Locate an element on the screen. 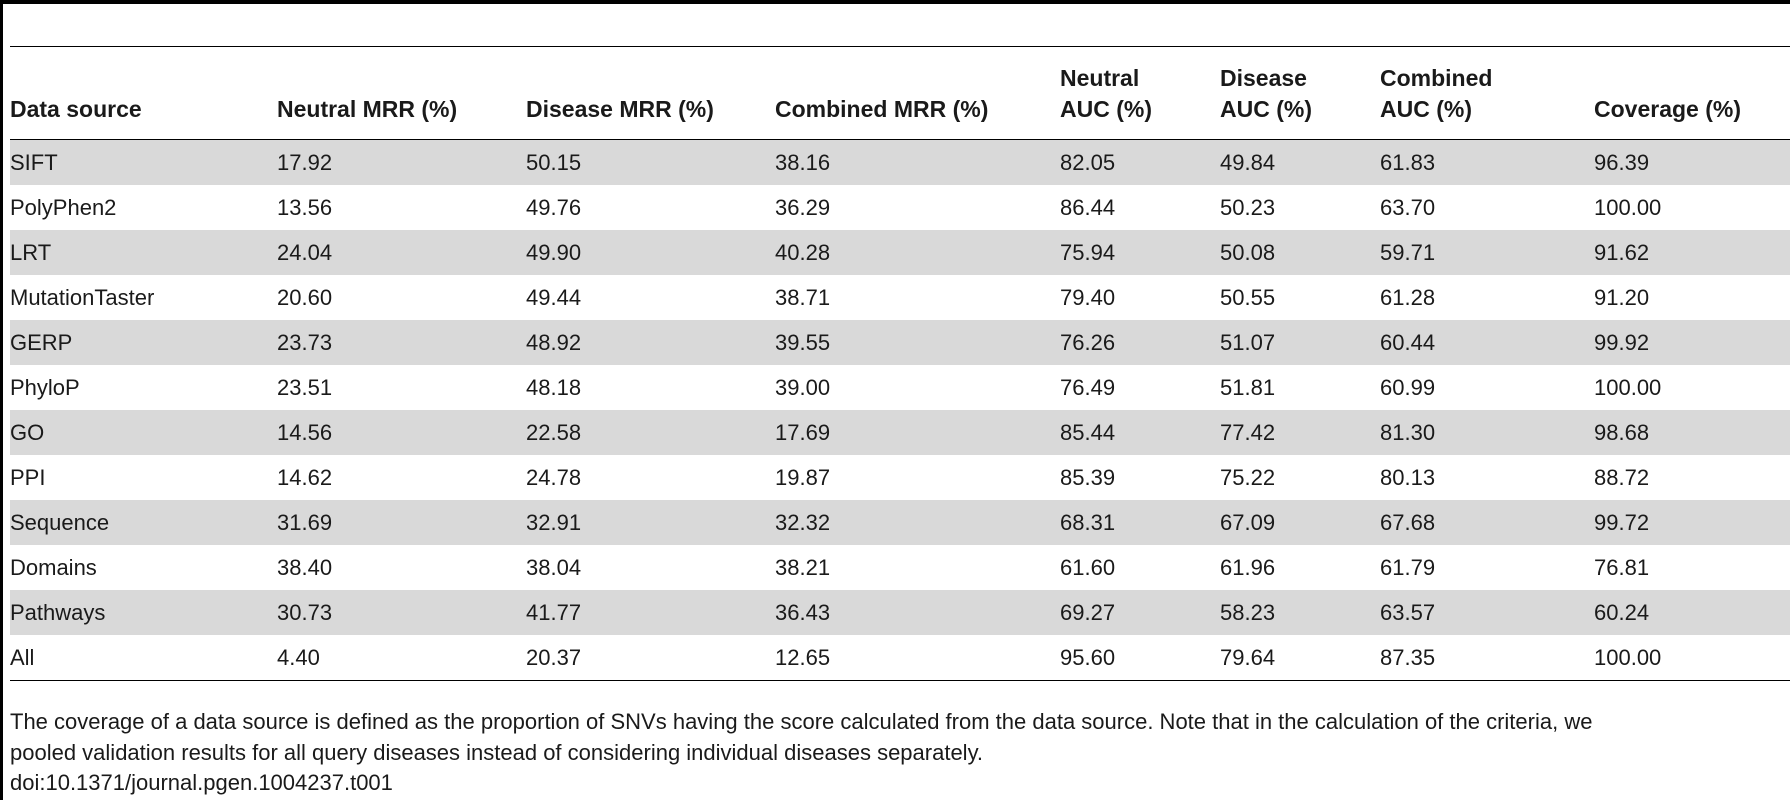 The height and width of the screenshot is (800, 1790). column-header: Disease MRR (%) is located at coordinates (650, 93).